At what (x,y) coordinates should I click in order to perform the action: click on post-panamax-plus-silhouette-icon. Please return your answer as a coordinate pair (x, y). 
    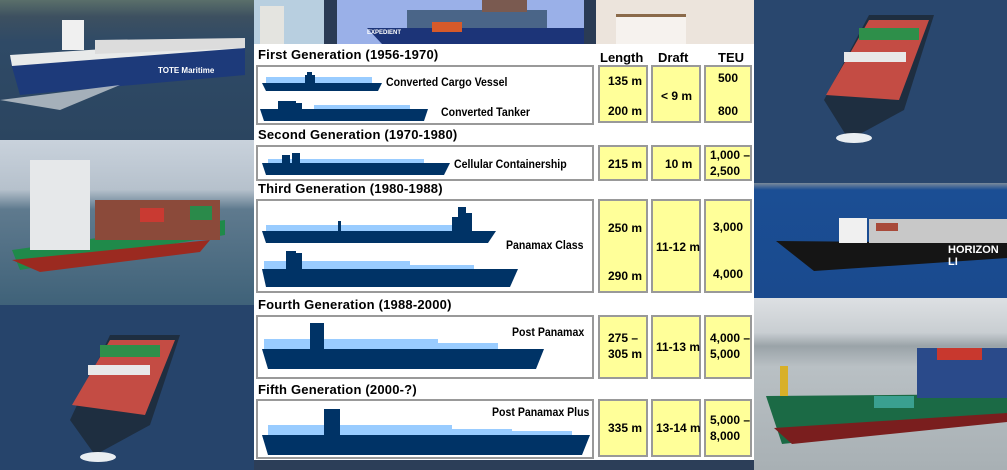
    Looking at the image, I should click on (426, 432).